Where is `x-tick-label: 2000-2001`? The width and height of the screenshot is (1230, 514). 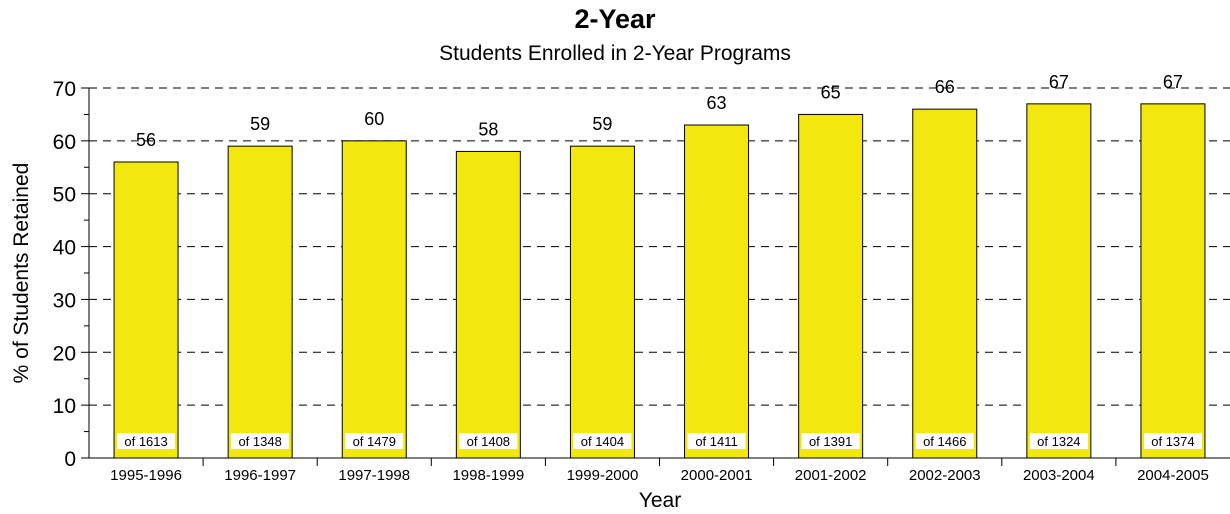 x-tick-label: 2000-2001 is located at coordinates (717, 475).